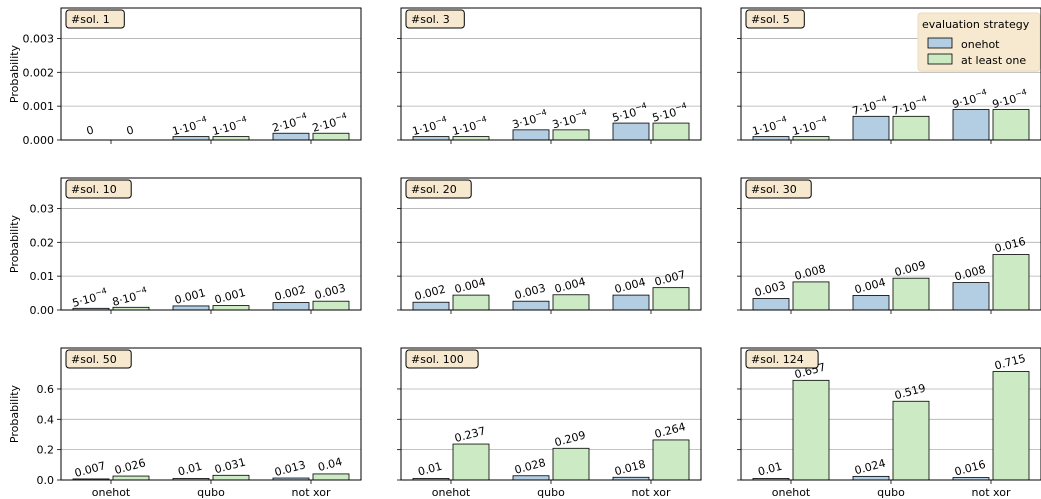 The width and height of the screenshot is (1041, 499). I want to click on legend-entry: at least one, so click(993, 60).